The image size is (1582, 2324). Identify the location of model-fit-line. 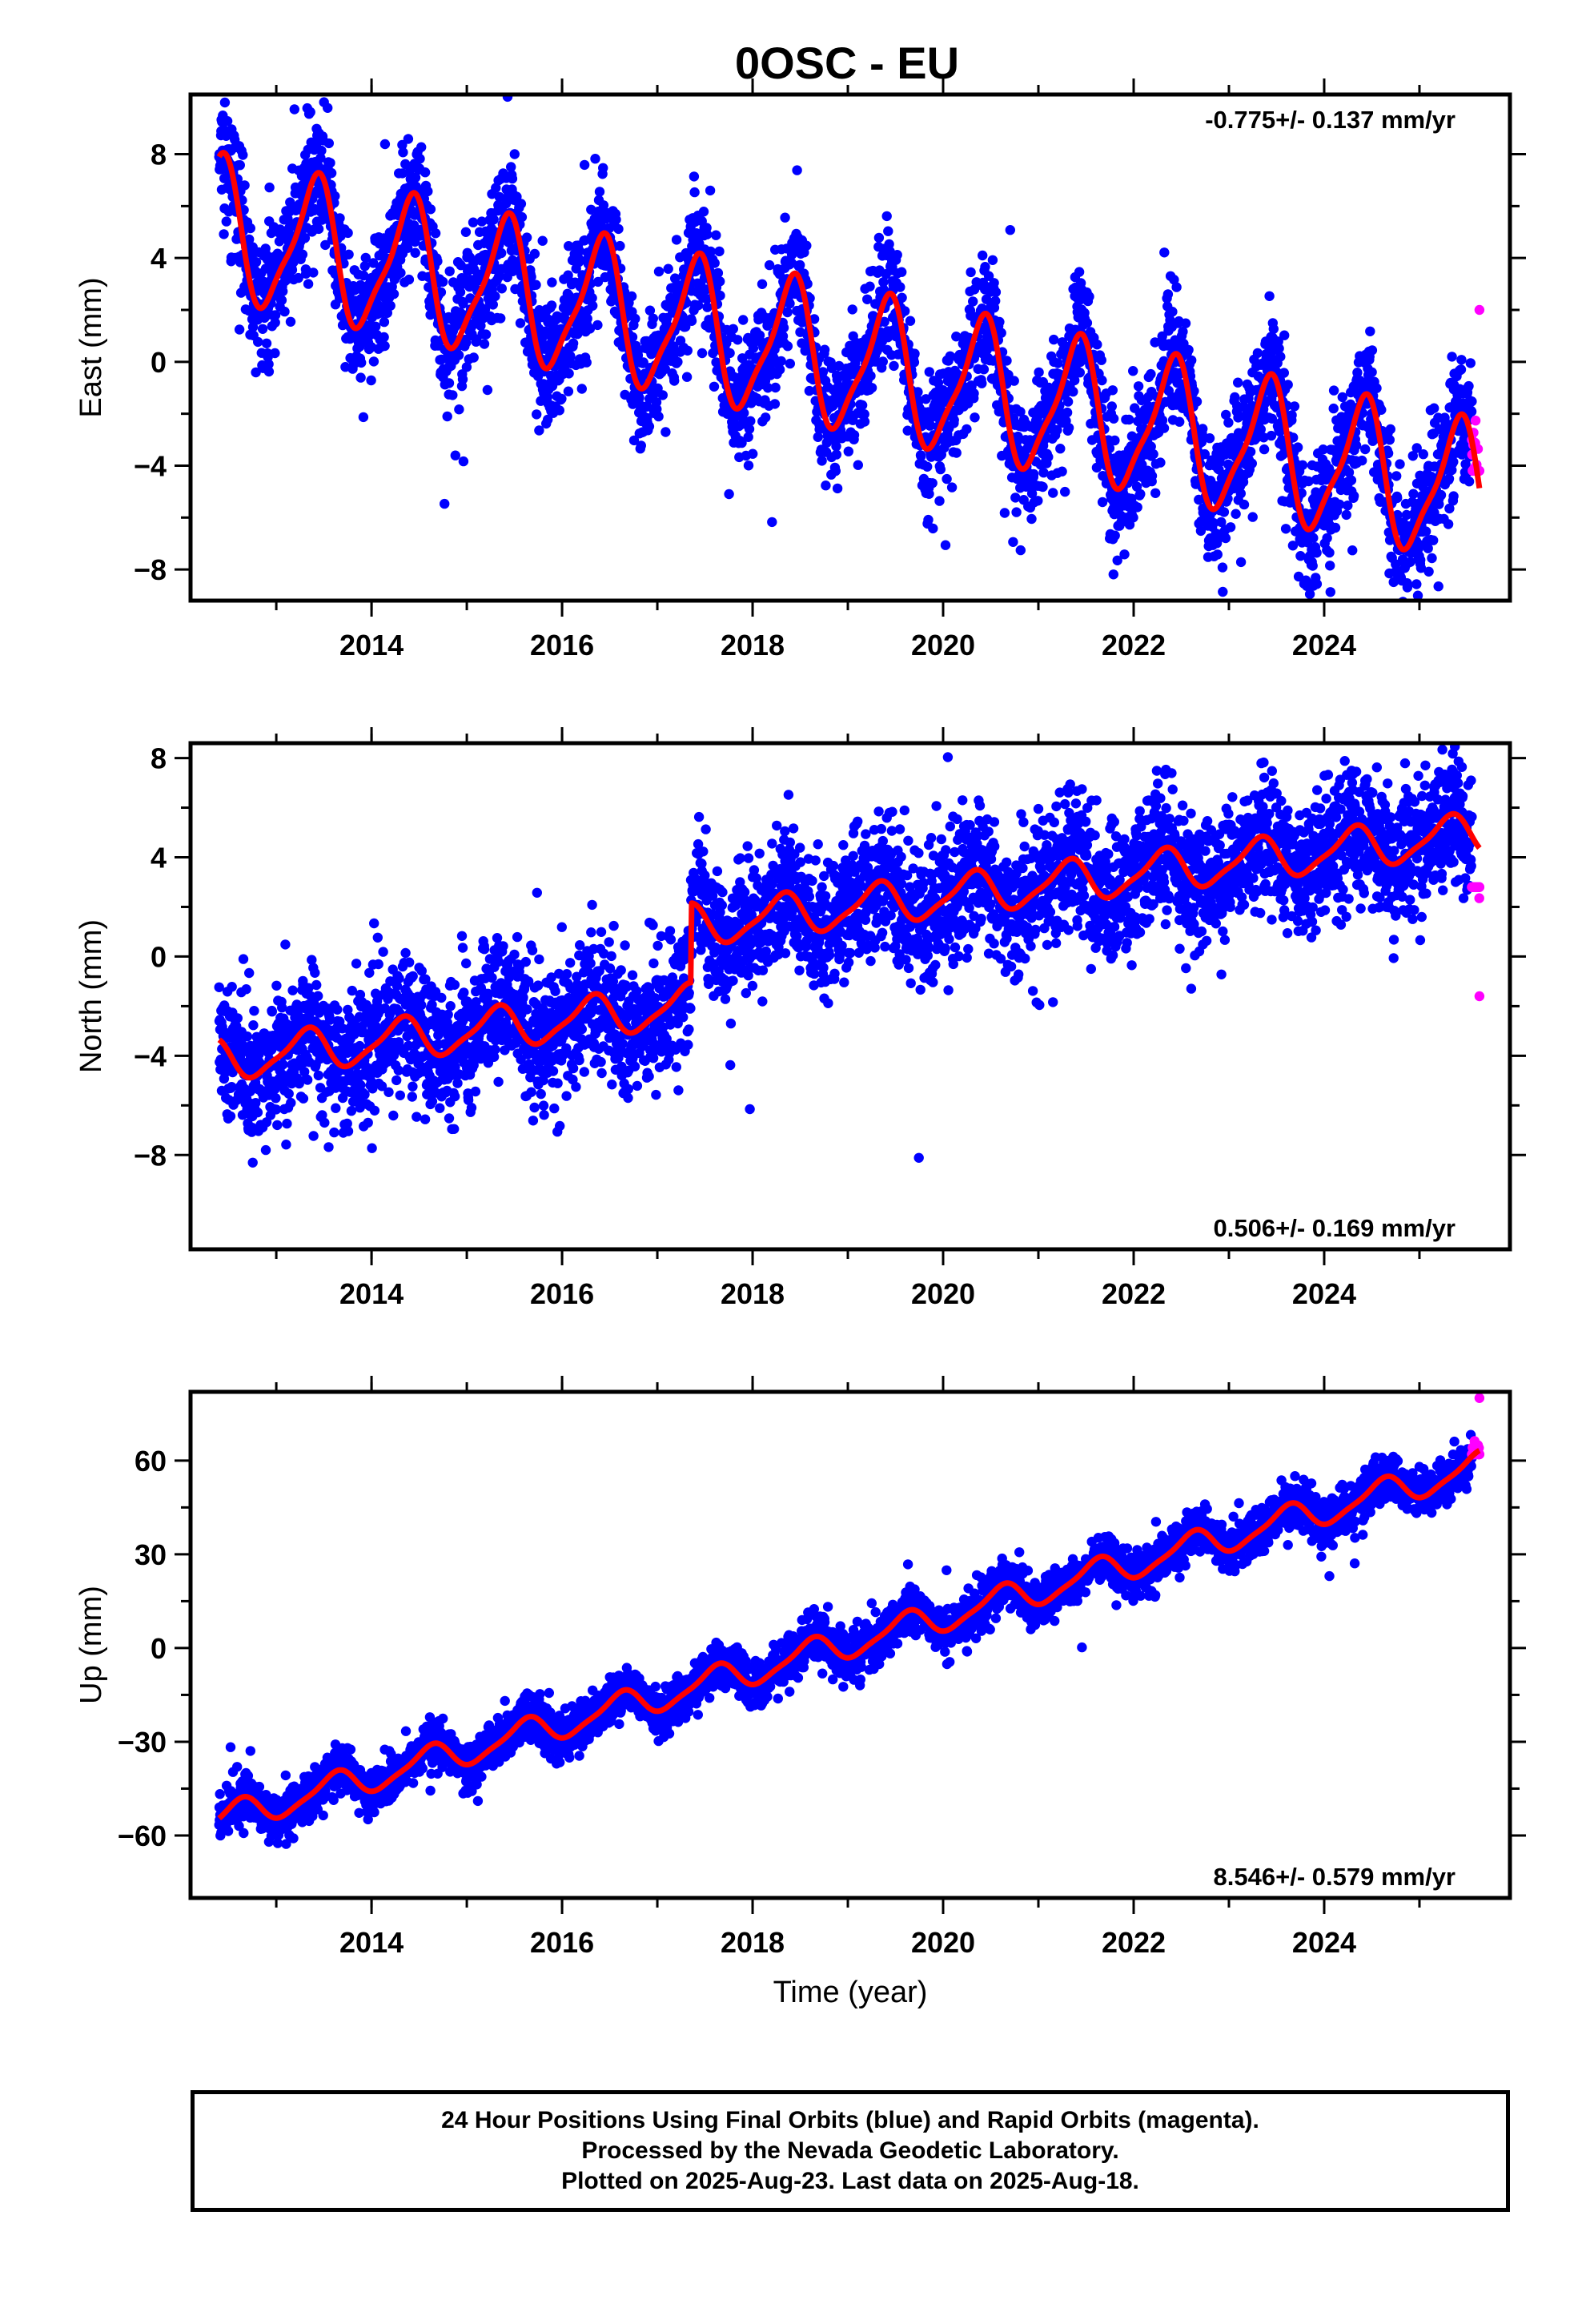
(849, 351).